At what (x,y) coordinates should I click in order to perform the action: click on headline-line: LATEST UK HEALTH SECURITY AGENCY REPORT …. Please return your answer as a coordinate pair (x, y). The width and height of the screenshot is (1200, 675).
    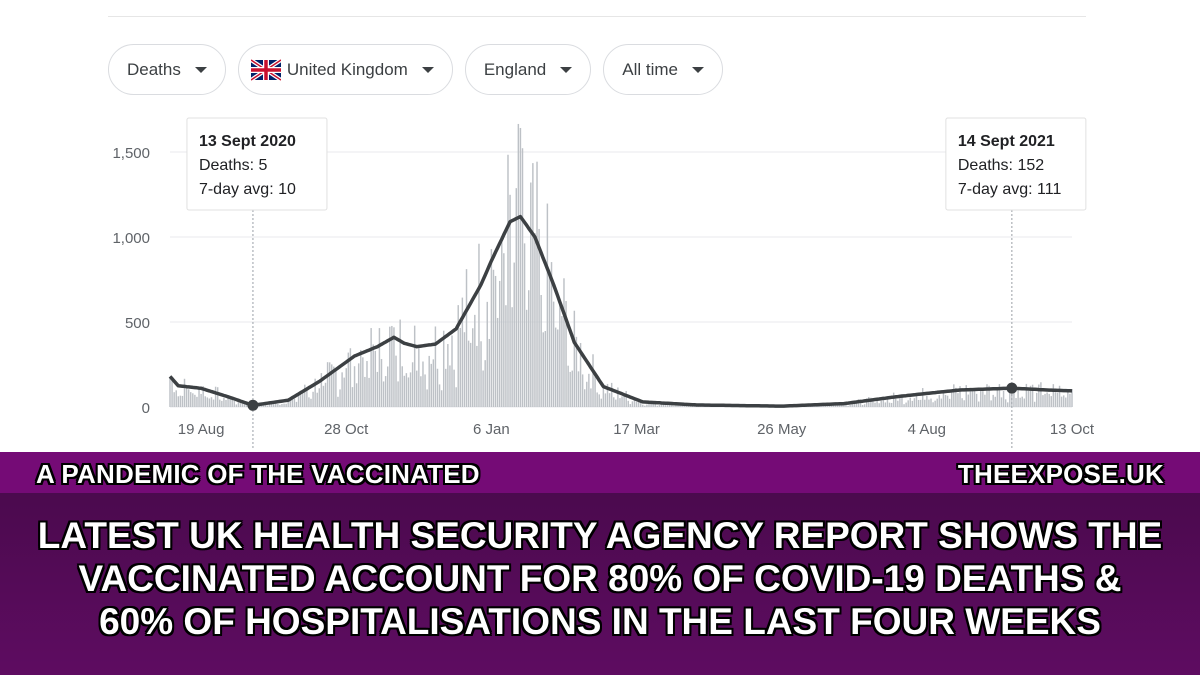
    Looking at the image, I should click on (600, 535).